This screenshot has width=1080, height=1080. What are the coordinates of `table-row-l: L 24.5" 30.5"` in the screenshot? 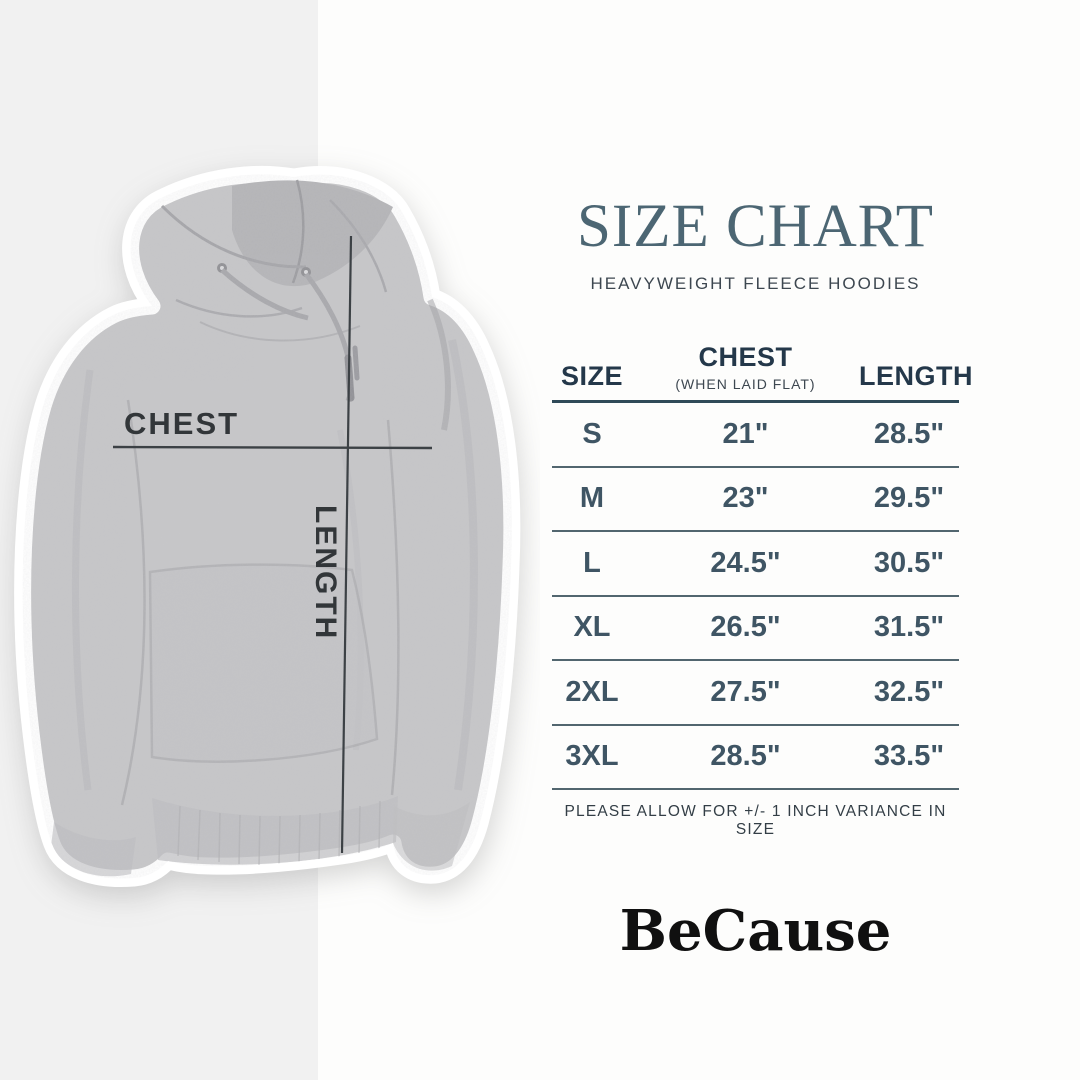 It's located at (755, 564).